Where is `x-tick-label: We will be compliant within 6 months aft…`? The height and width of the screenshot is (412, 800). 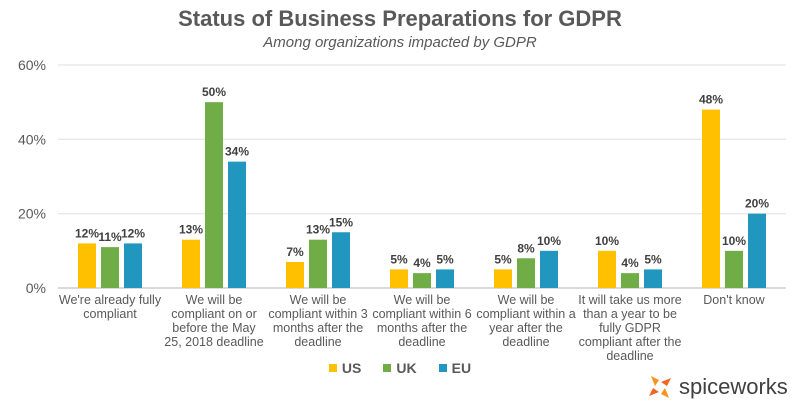
x-tick-label: We will be compliant within 6 months aft… is located at coordinates (422, 321).